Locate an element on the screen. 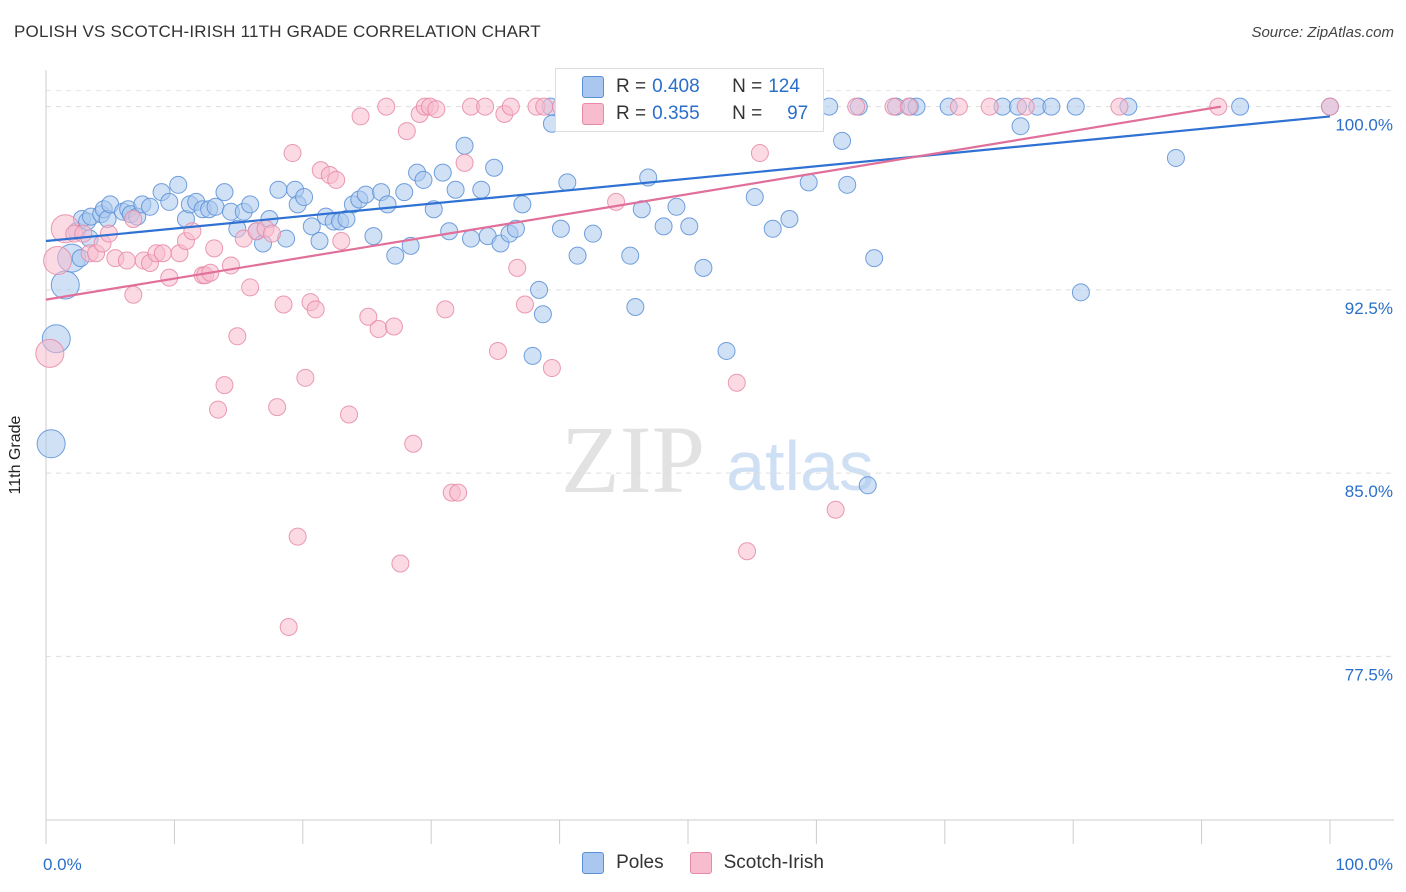 This screenshot has width=1406, height=892. x-tick-label: 100.0% is located at coordinates (1364, 864).